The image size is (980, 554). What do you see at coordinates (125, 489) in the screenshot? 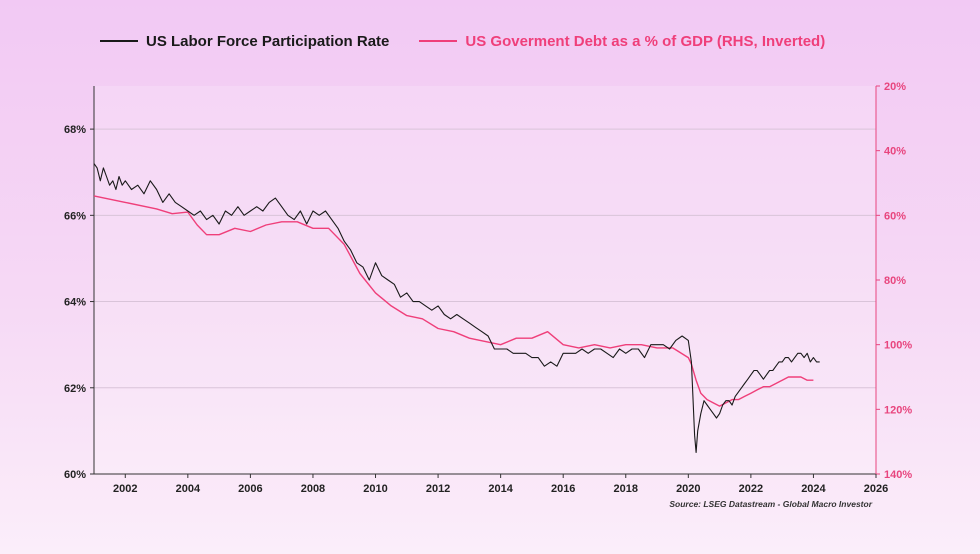
I see `x-tick-label: 2002` at bounding box center [125, 489].